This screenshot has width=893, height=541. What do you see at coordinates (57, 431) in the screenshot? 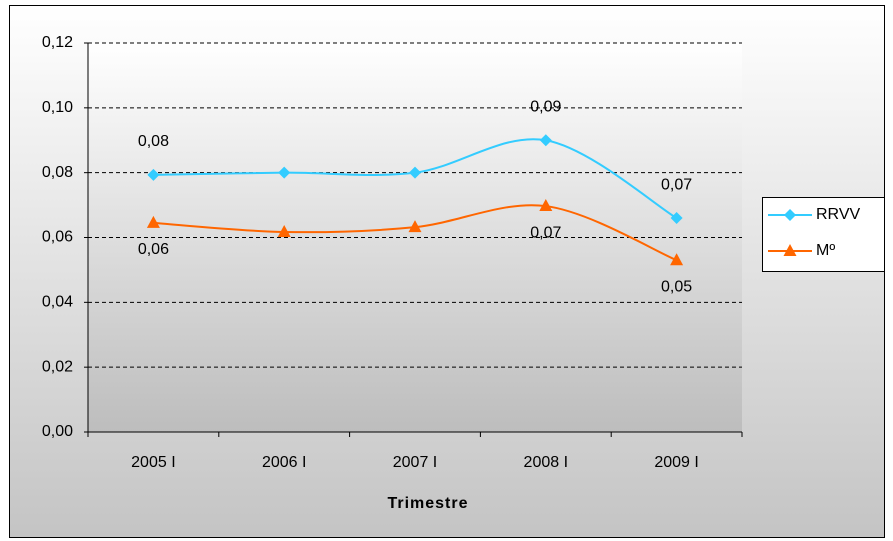
I see `y-tick-label: 0,00` at bounding box center [57, 431].